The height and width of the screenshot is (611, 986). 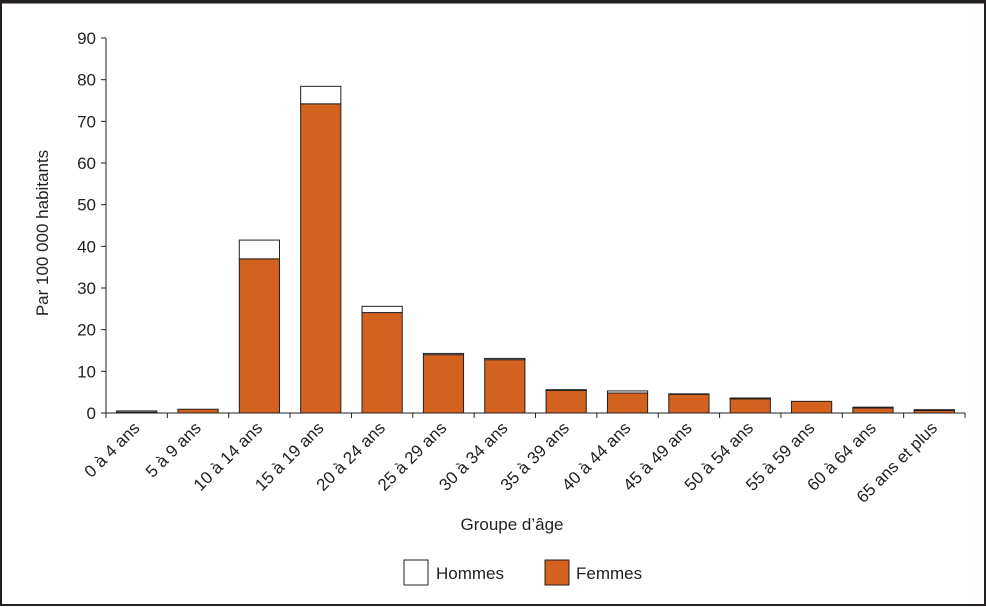 I want to click on legend-swatch-hommes, so click(x=416, y=572).